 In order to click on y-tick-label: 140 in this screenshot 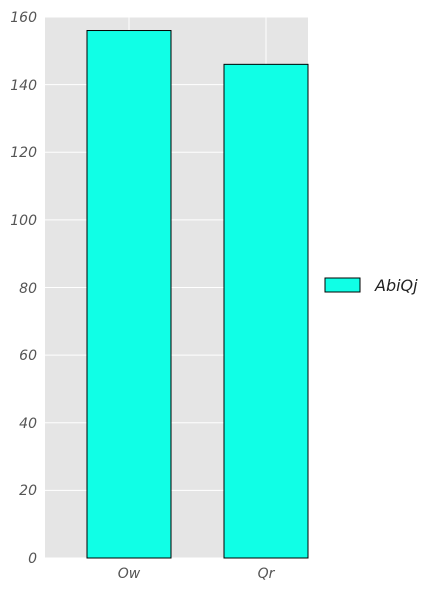, I will do `click(23, 86)`.